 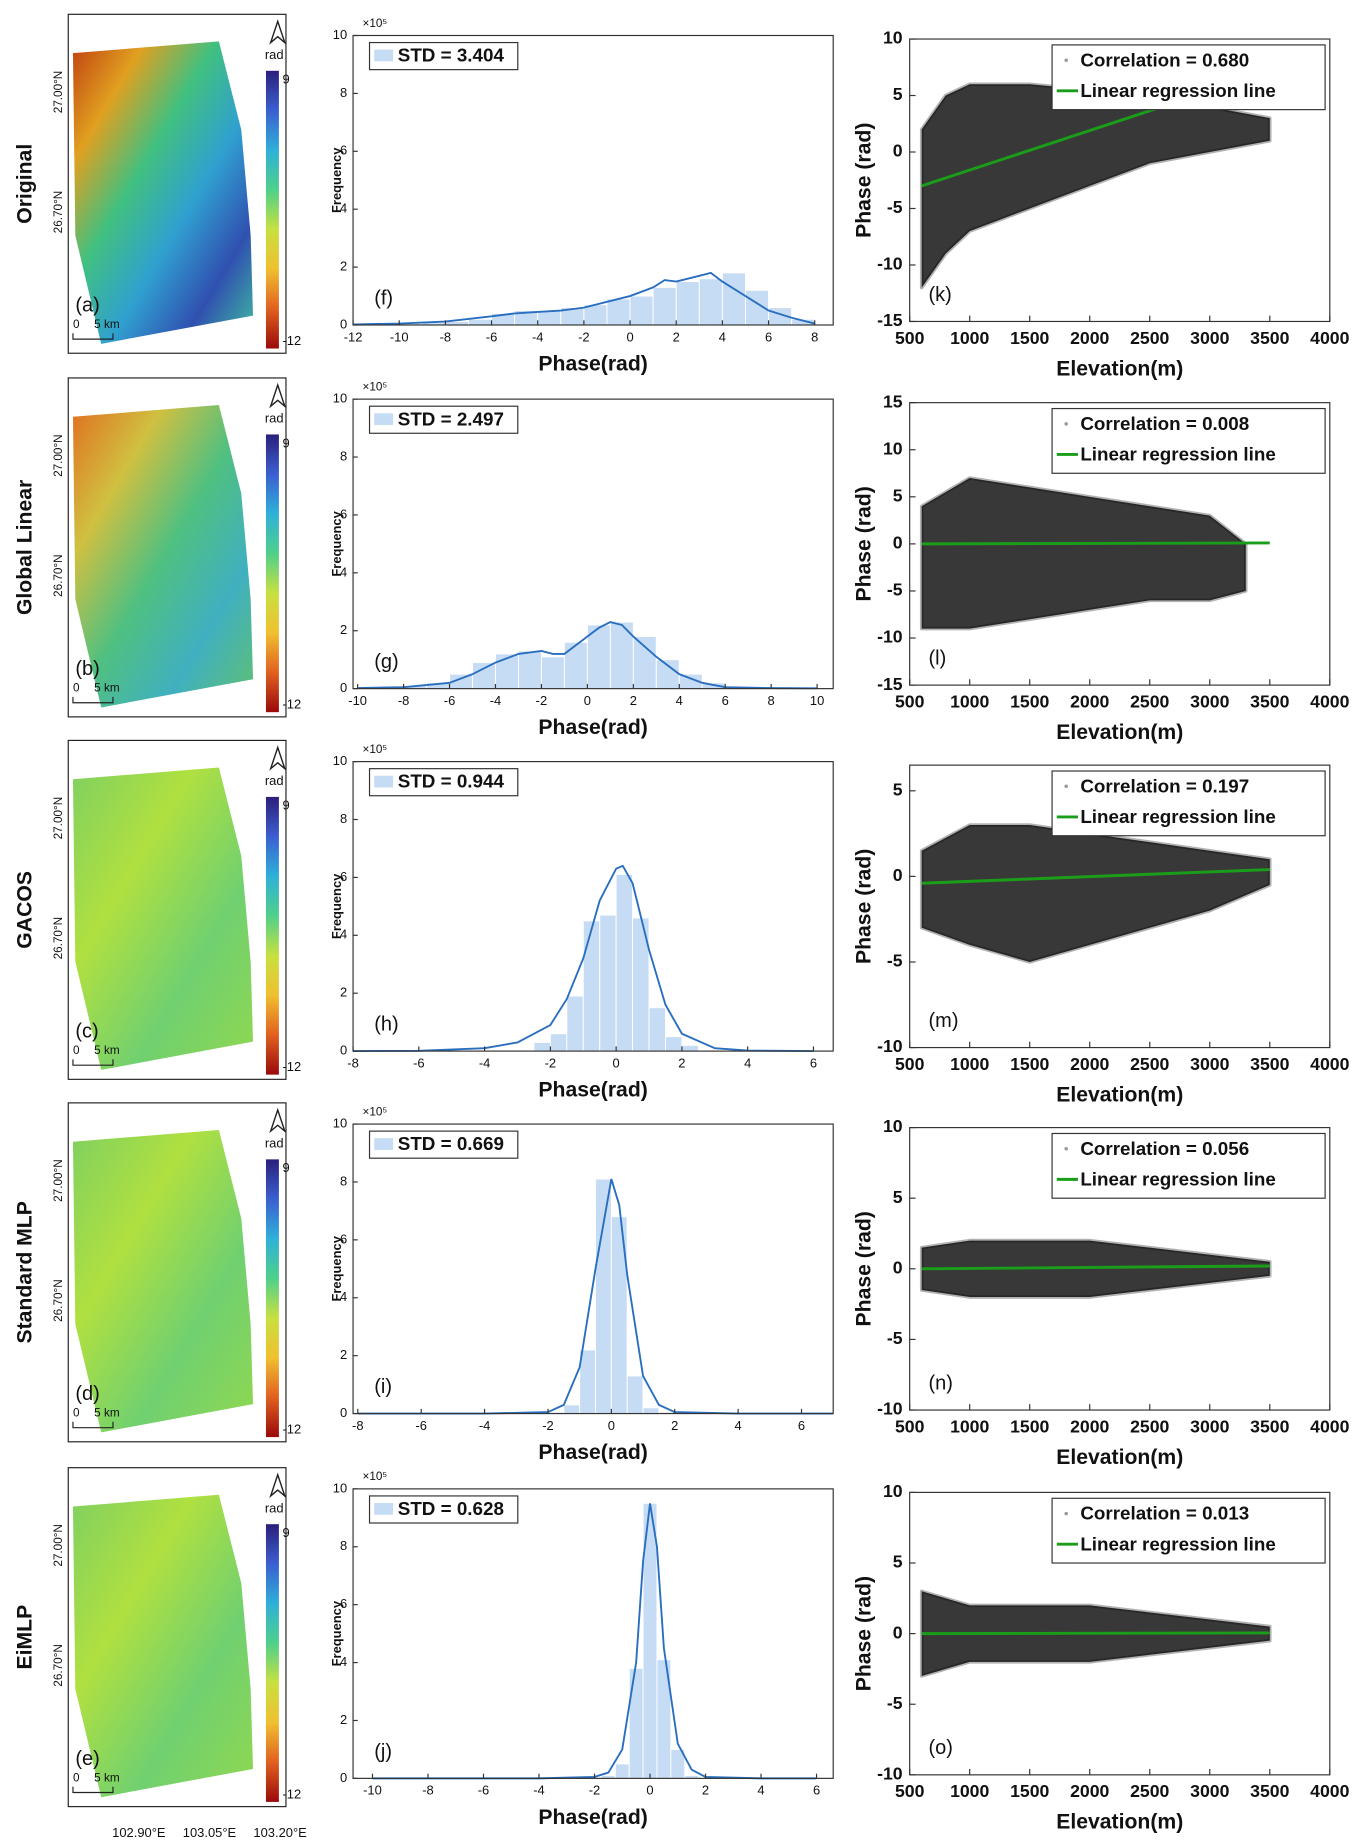 What do you see at coordinates (372, 1790) in the screenshot?
I see `x-tick-label: -10` at bounding box center [372, 1790].